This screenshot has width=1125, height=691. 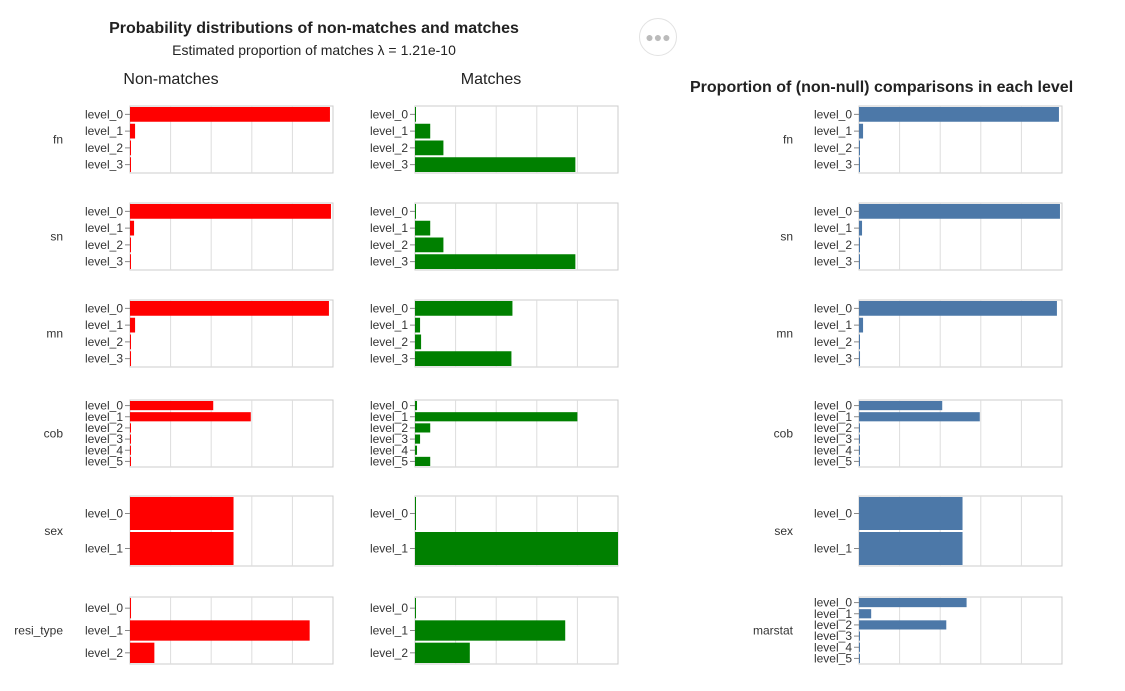 I want to click on lambda-value: 1.21e-10, so click(x=428, y=50).